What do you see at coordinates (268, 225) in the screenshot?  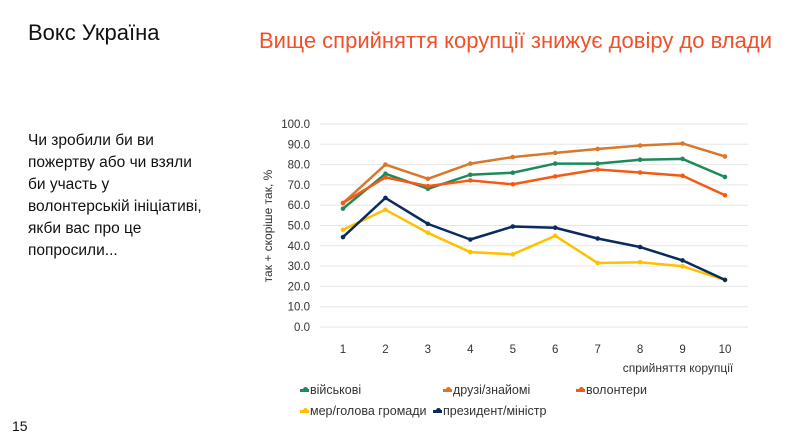 I see `y-axis-label: так + скоріше так, %` at bounding box center [268, 225].